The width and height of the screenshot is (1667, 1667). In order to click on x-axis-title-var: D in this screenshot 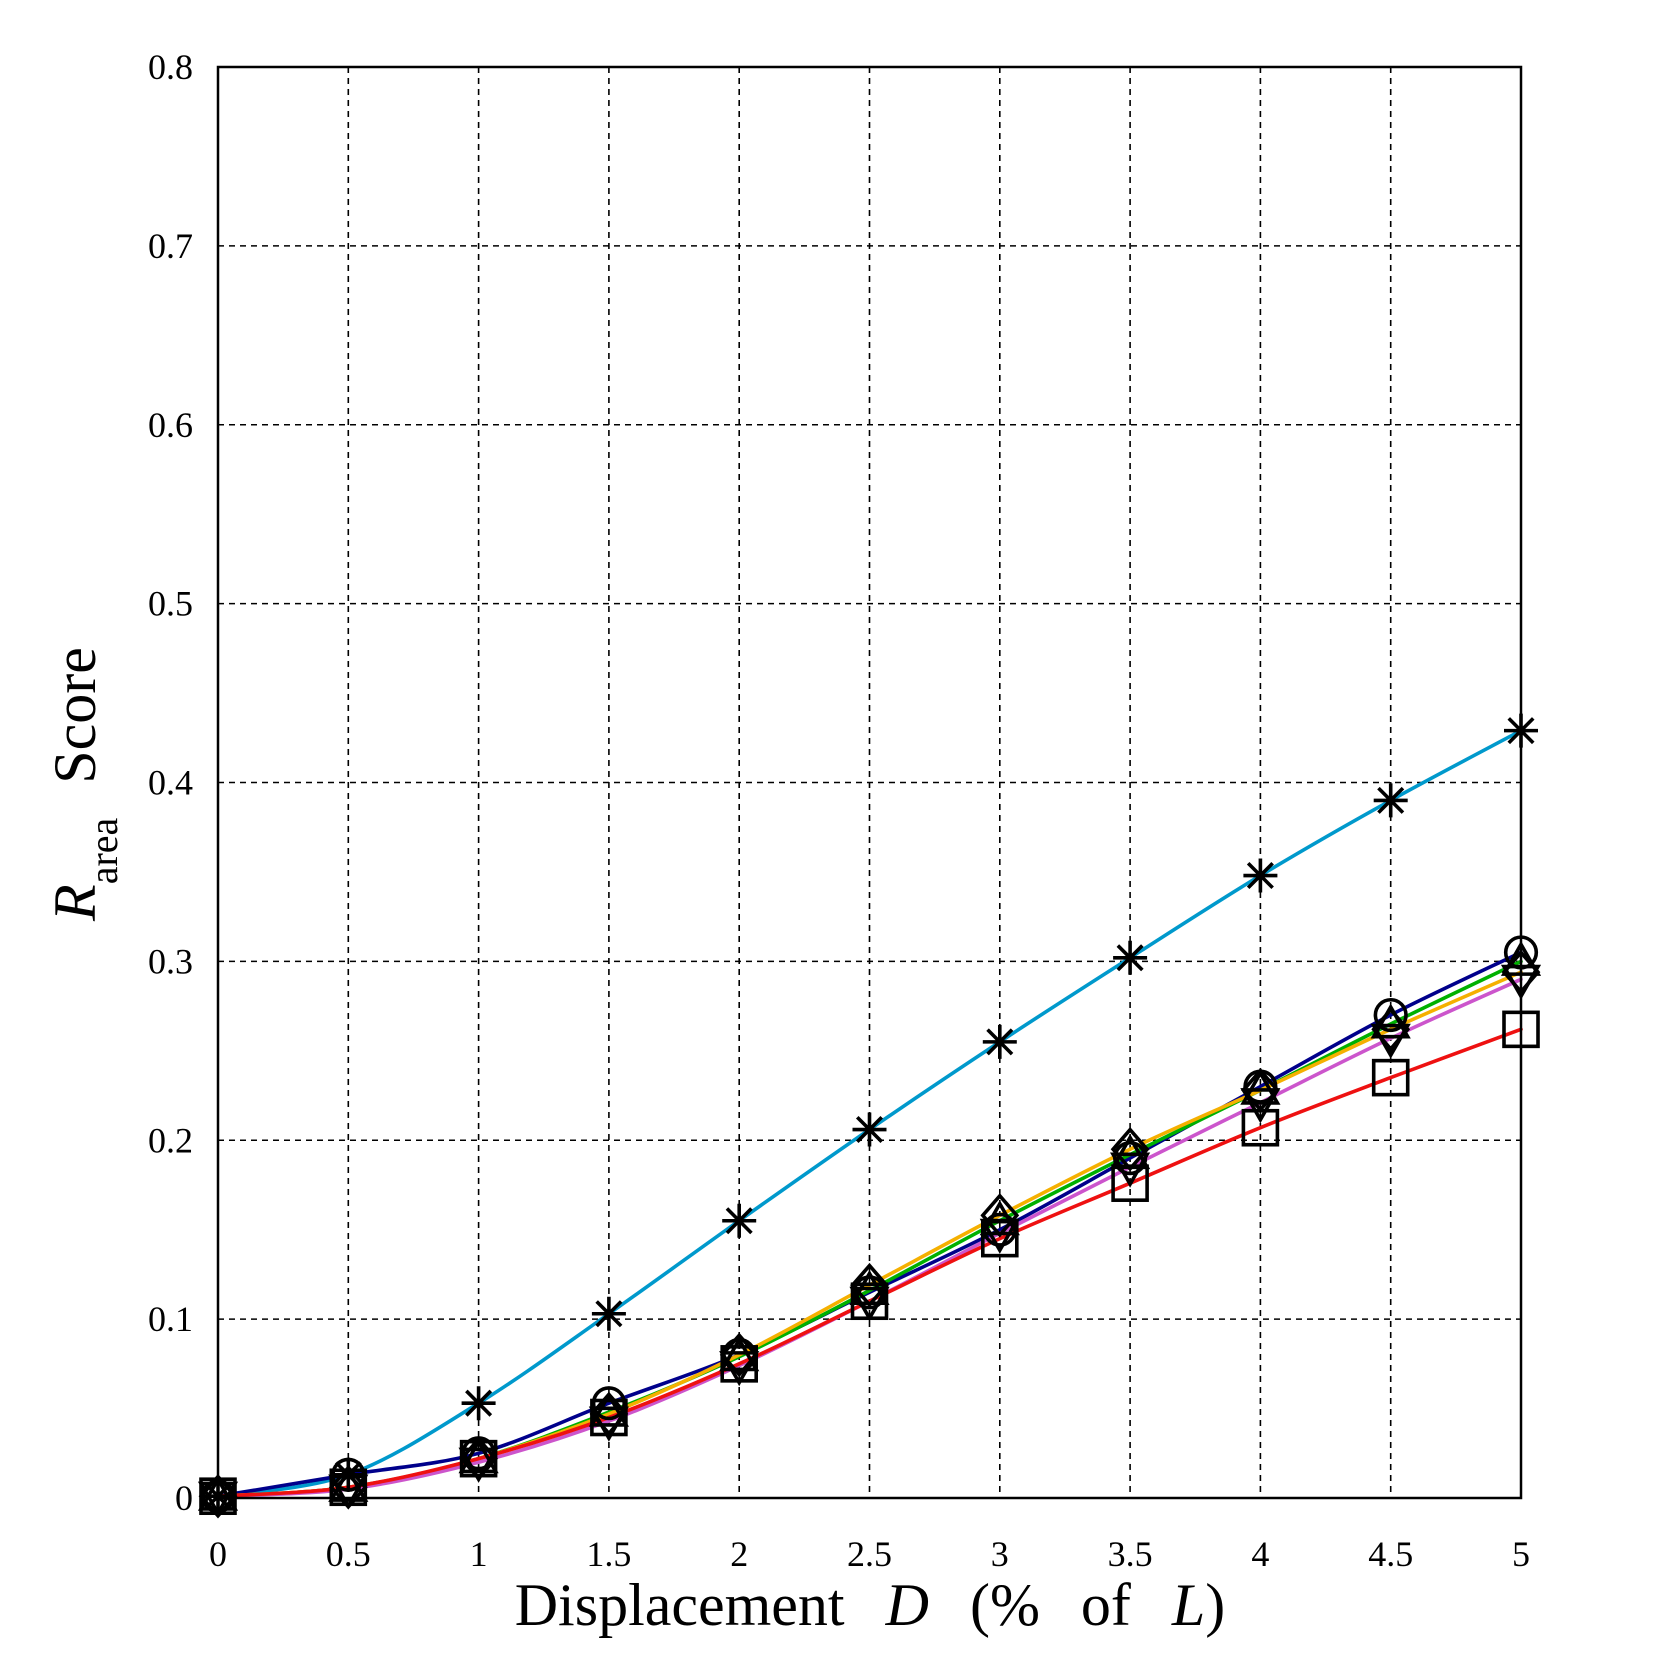, I will do `click(907, 1605)`.